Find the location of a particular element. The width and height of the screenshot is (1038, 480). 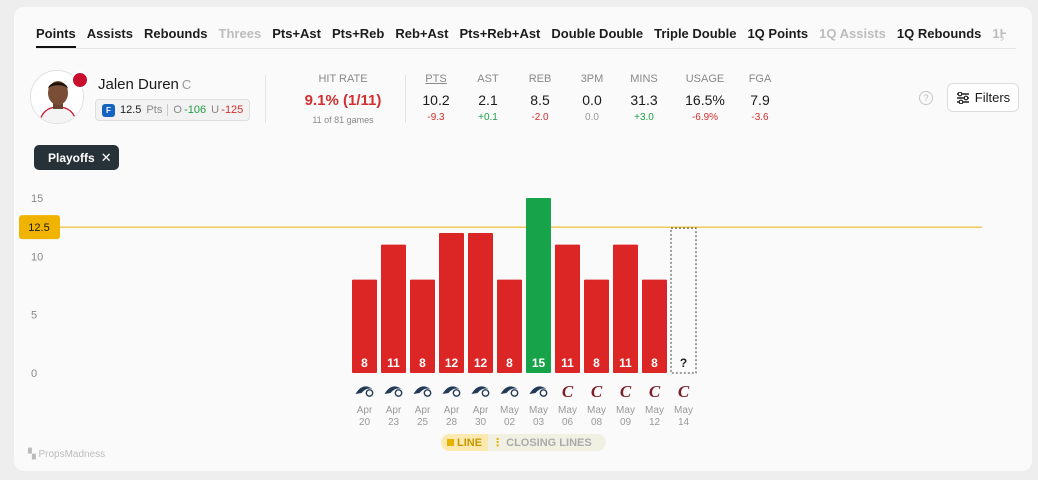

legend-closing-lines: ⋮ CLOSING LINES is located at coordinates (547, 442).